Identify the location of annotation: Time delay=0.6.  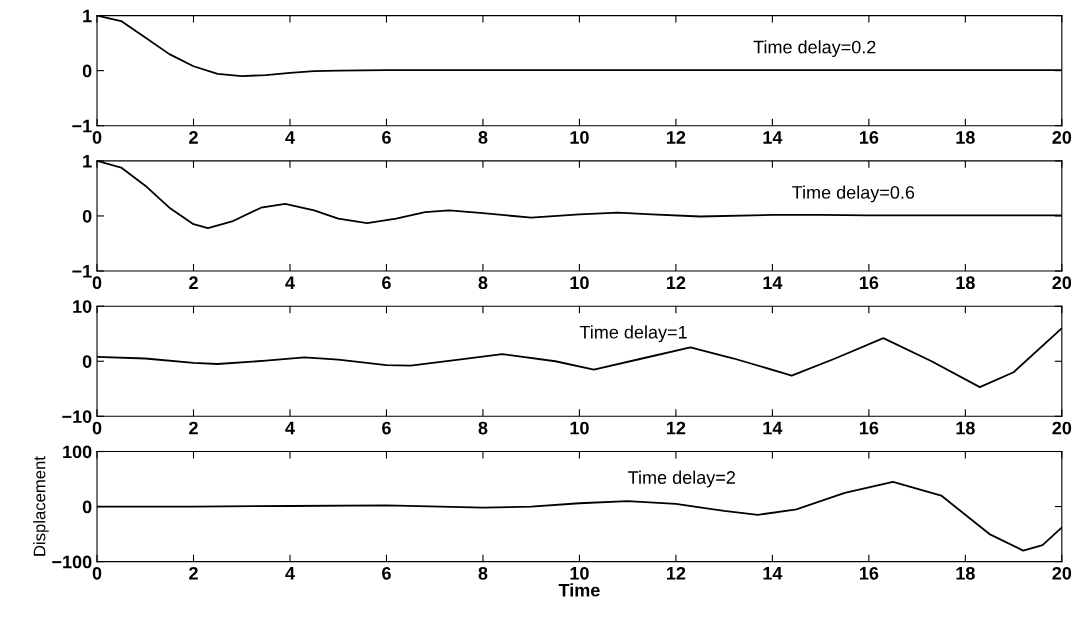
(853, 194).